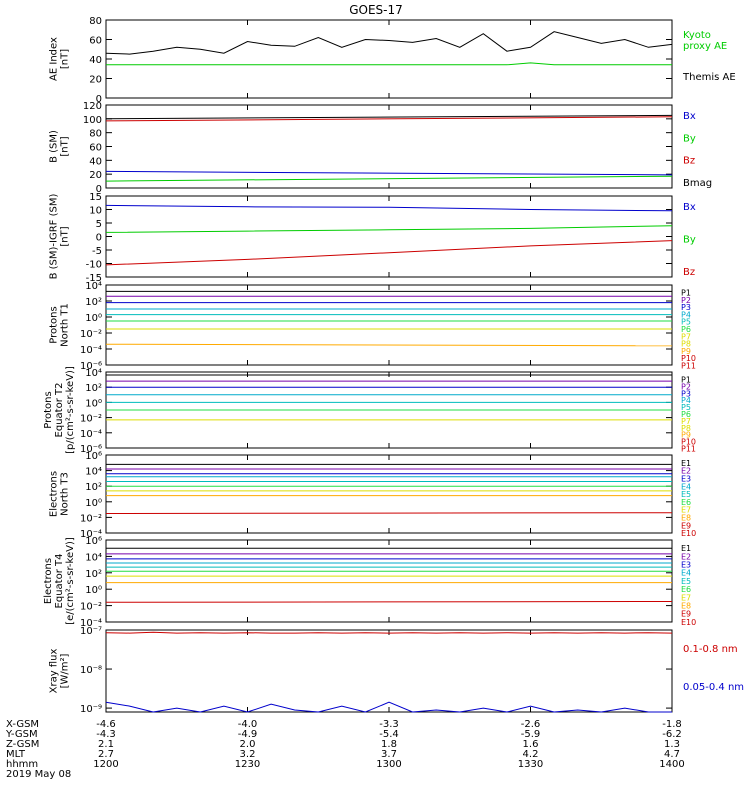 The height and width of the screenshot is (800, 750). I want to click on x-axis-tick-label: 4.2, so click(531, 754).